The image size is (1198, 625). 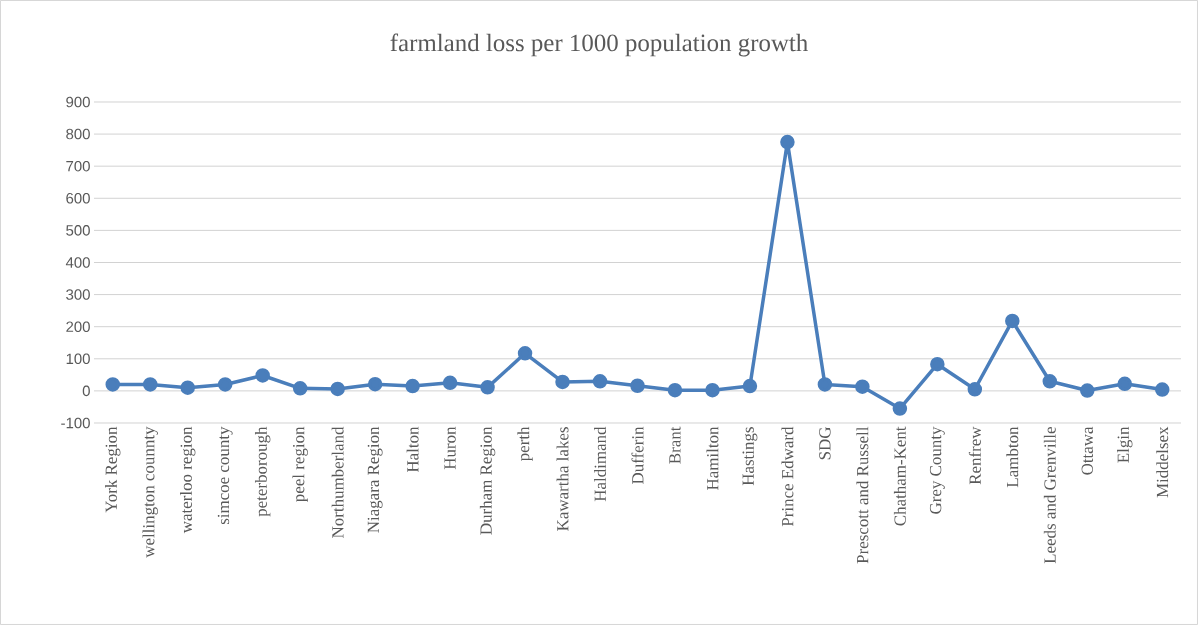 I want to click on x-tick-label: peel region, so click(x=300, y=464).